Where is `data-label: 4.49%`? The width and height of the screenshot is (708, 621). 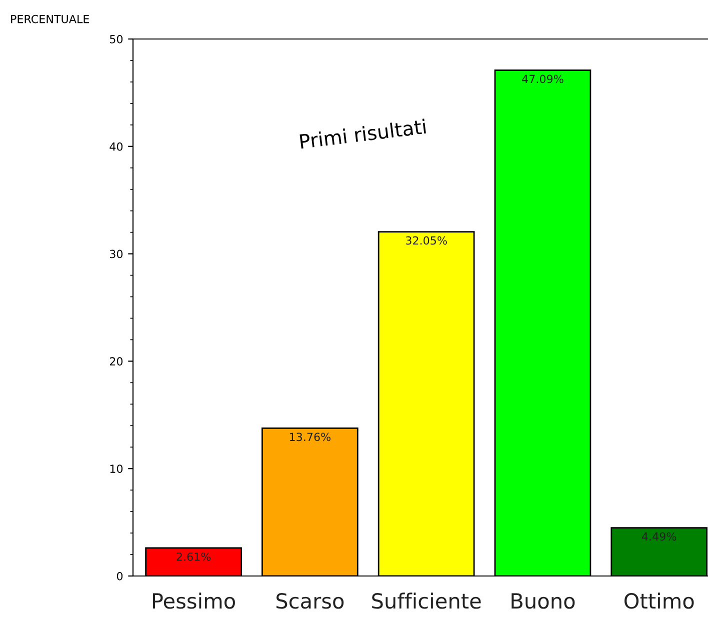
data-label: 4.49% is located at coordinates (659, 536).